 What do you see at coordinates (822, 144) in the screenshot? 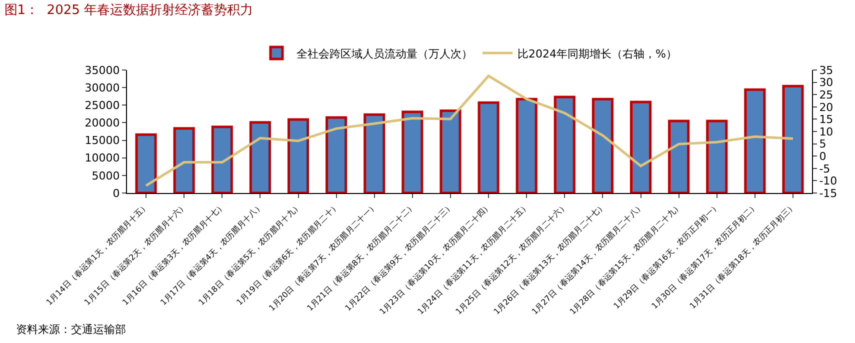
I see `y2-tick-label: 5` at bounding box center [822, 144].